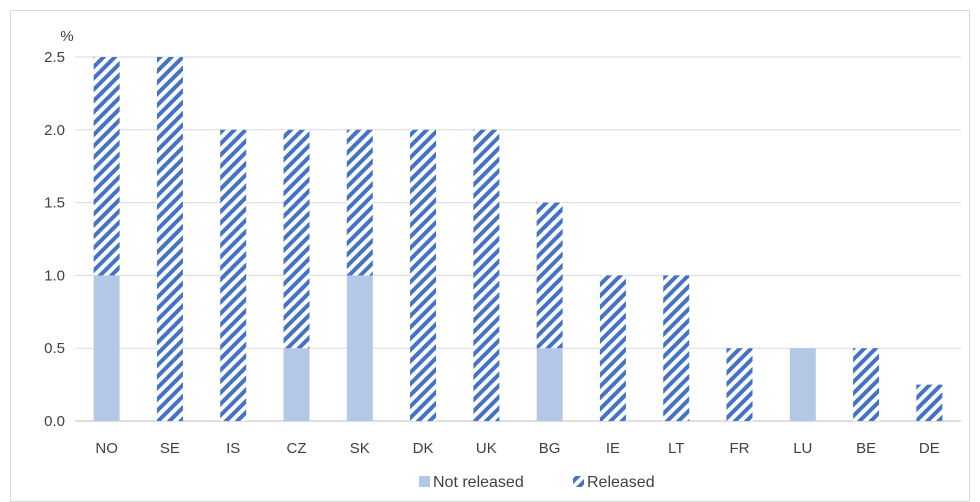 Image resolution: width=980 pixels, height=502 pixels. I want to click on y-axis-label: %, so click(66, 36).